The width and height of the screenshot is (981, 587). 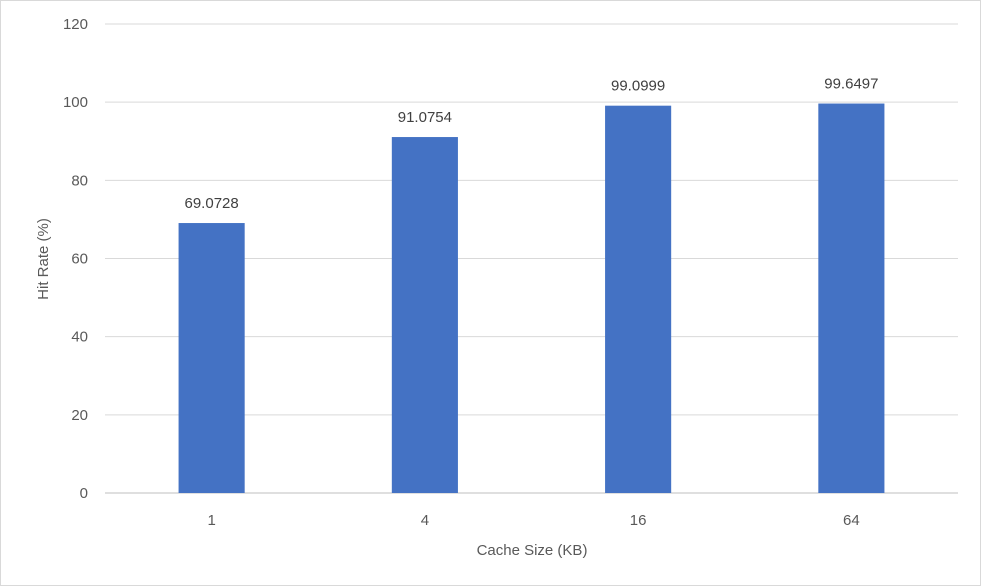 I want to click on data-label: 99.6497, so click(x=851, y=84).